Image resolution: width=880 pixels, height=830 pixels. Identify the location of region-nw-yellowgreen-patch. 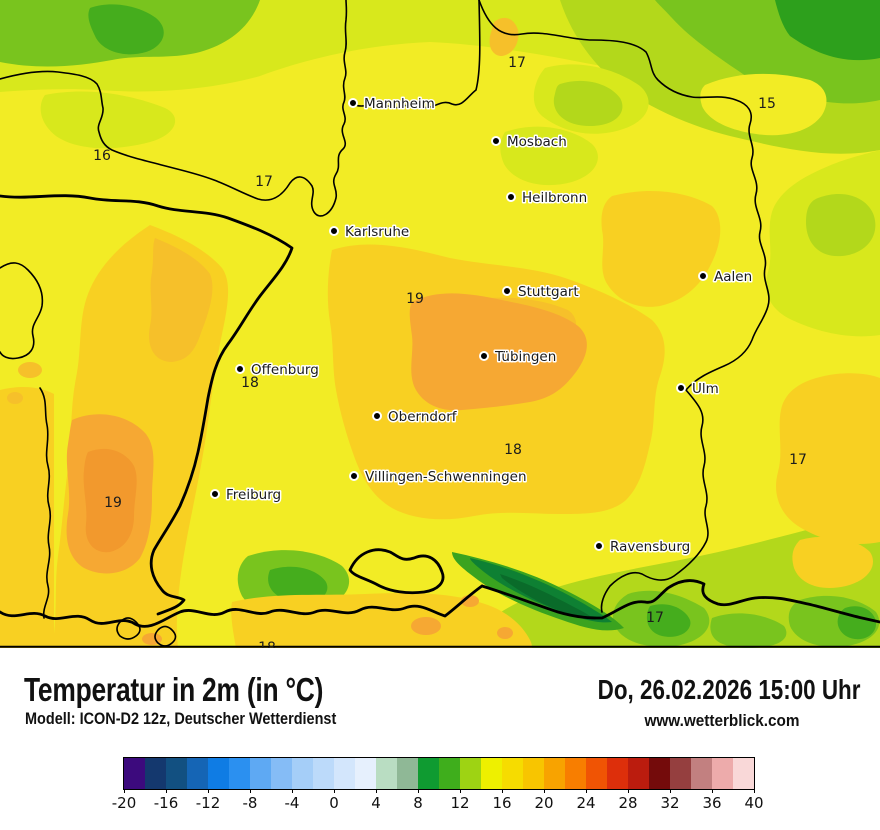
(108, 120).